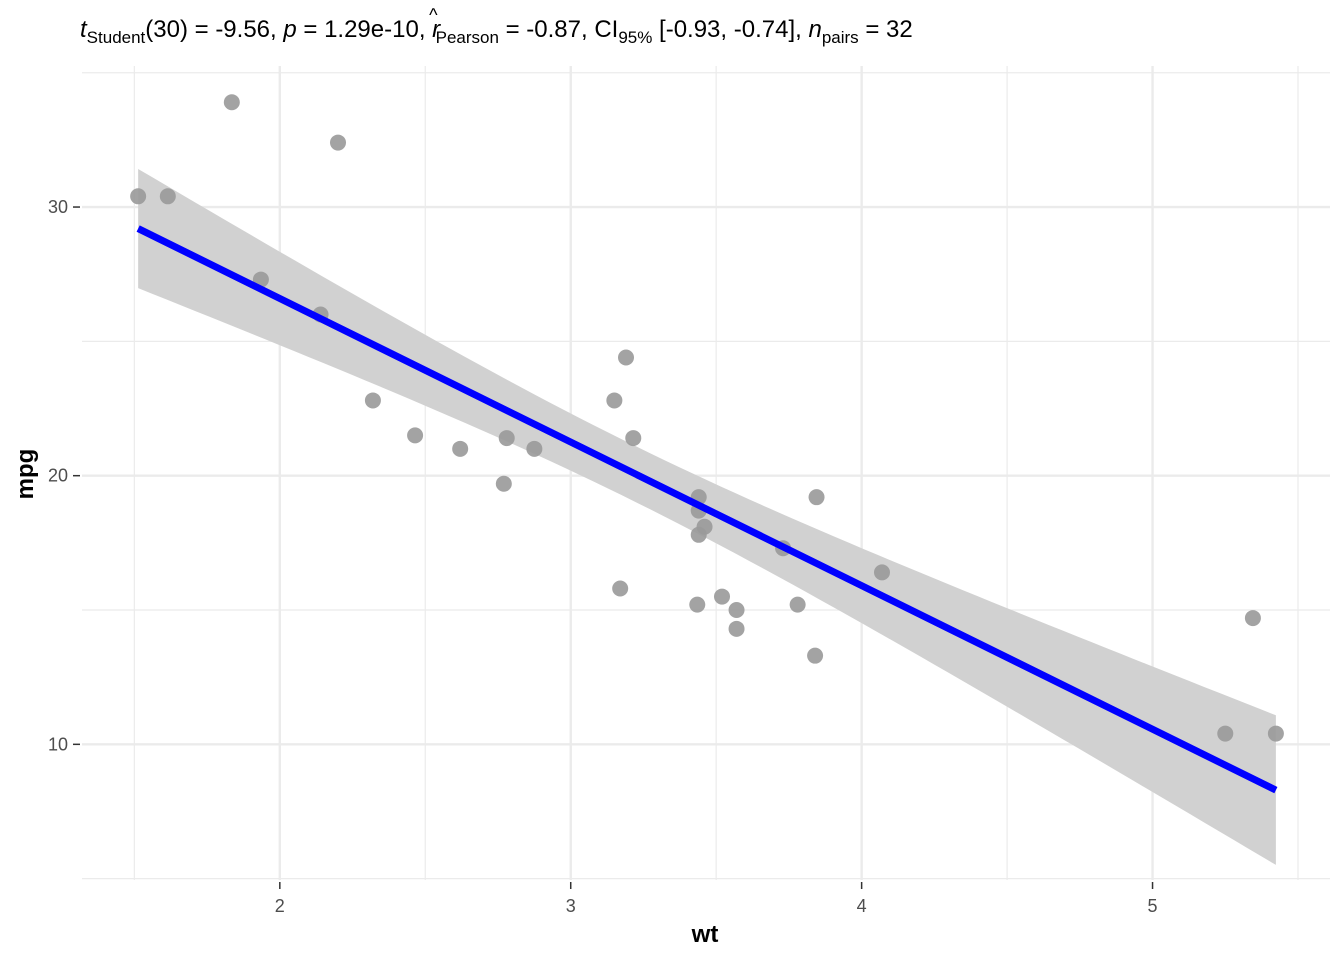 The height and width of the screenshot is (965, 1344). I want to click on n-symbol: n, so click(814, 29).